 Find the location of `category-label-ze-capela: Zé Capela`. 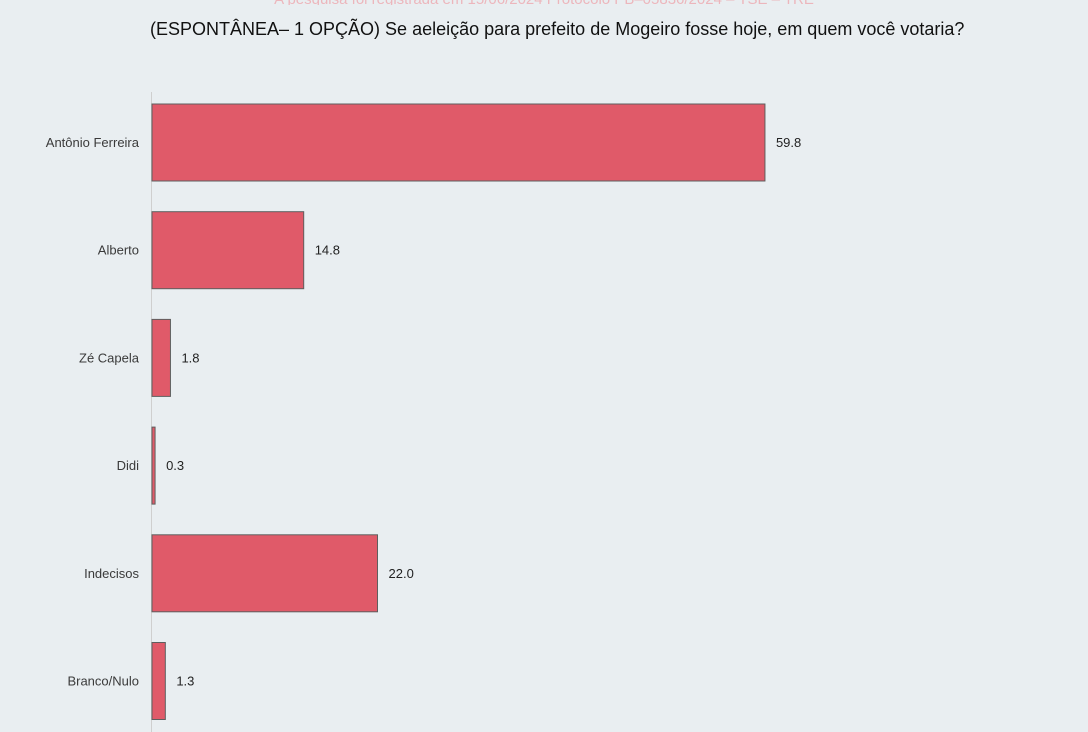

category-label-ze-capela: Zé Capela is located at coordinates (109, 357).